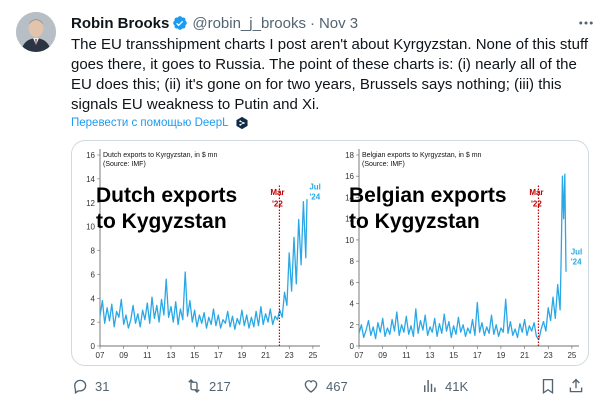 The width and height of the screenshot is (605, 409). I want to click on repost-icon, so click(194, 386).